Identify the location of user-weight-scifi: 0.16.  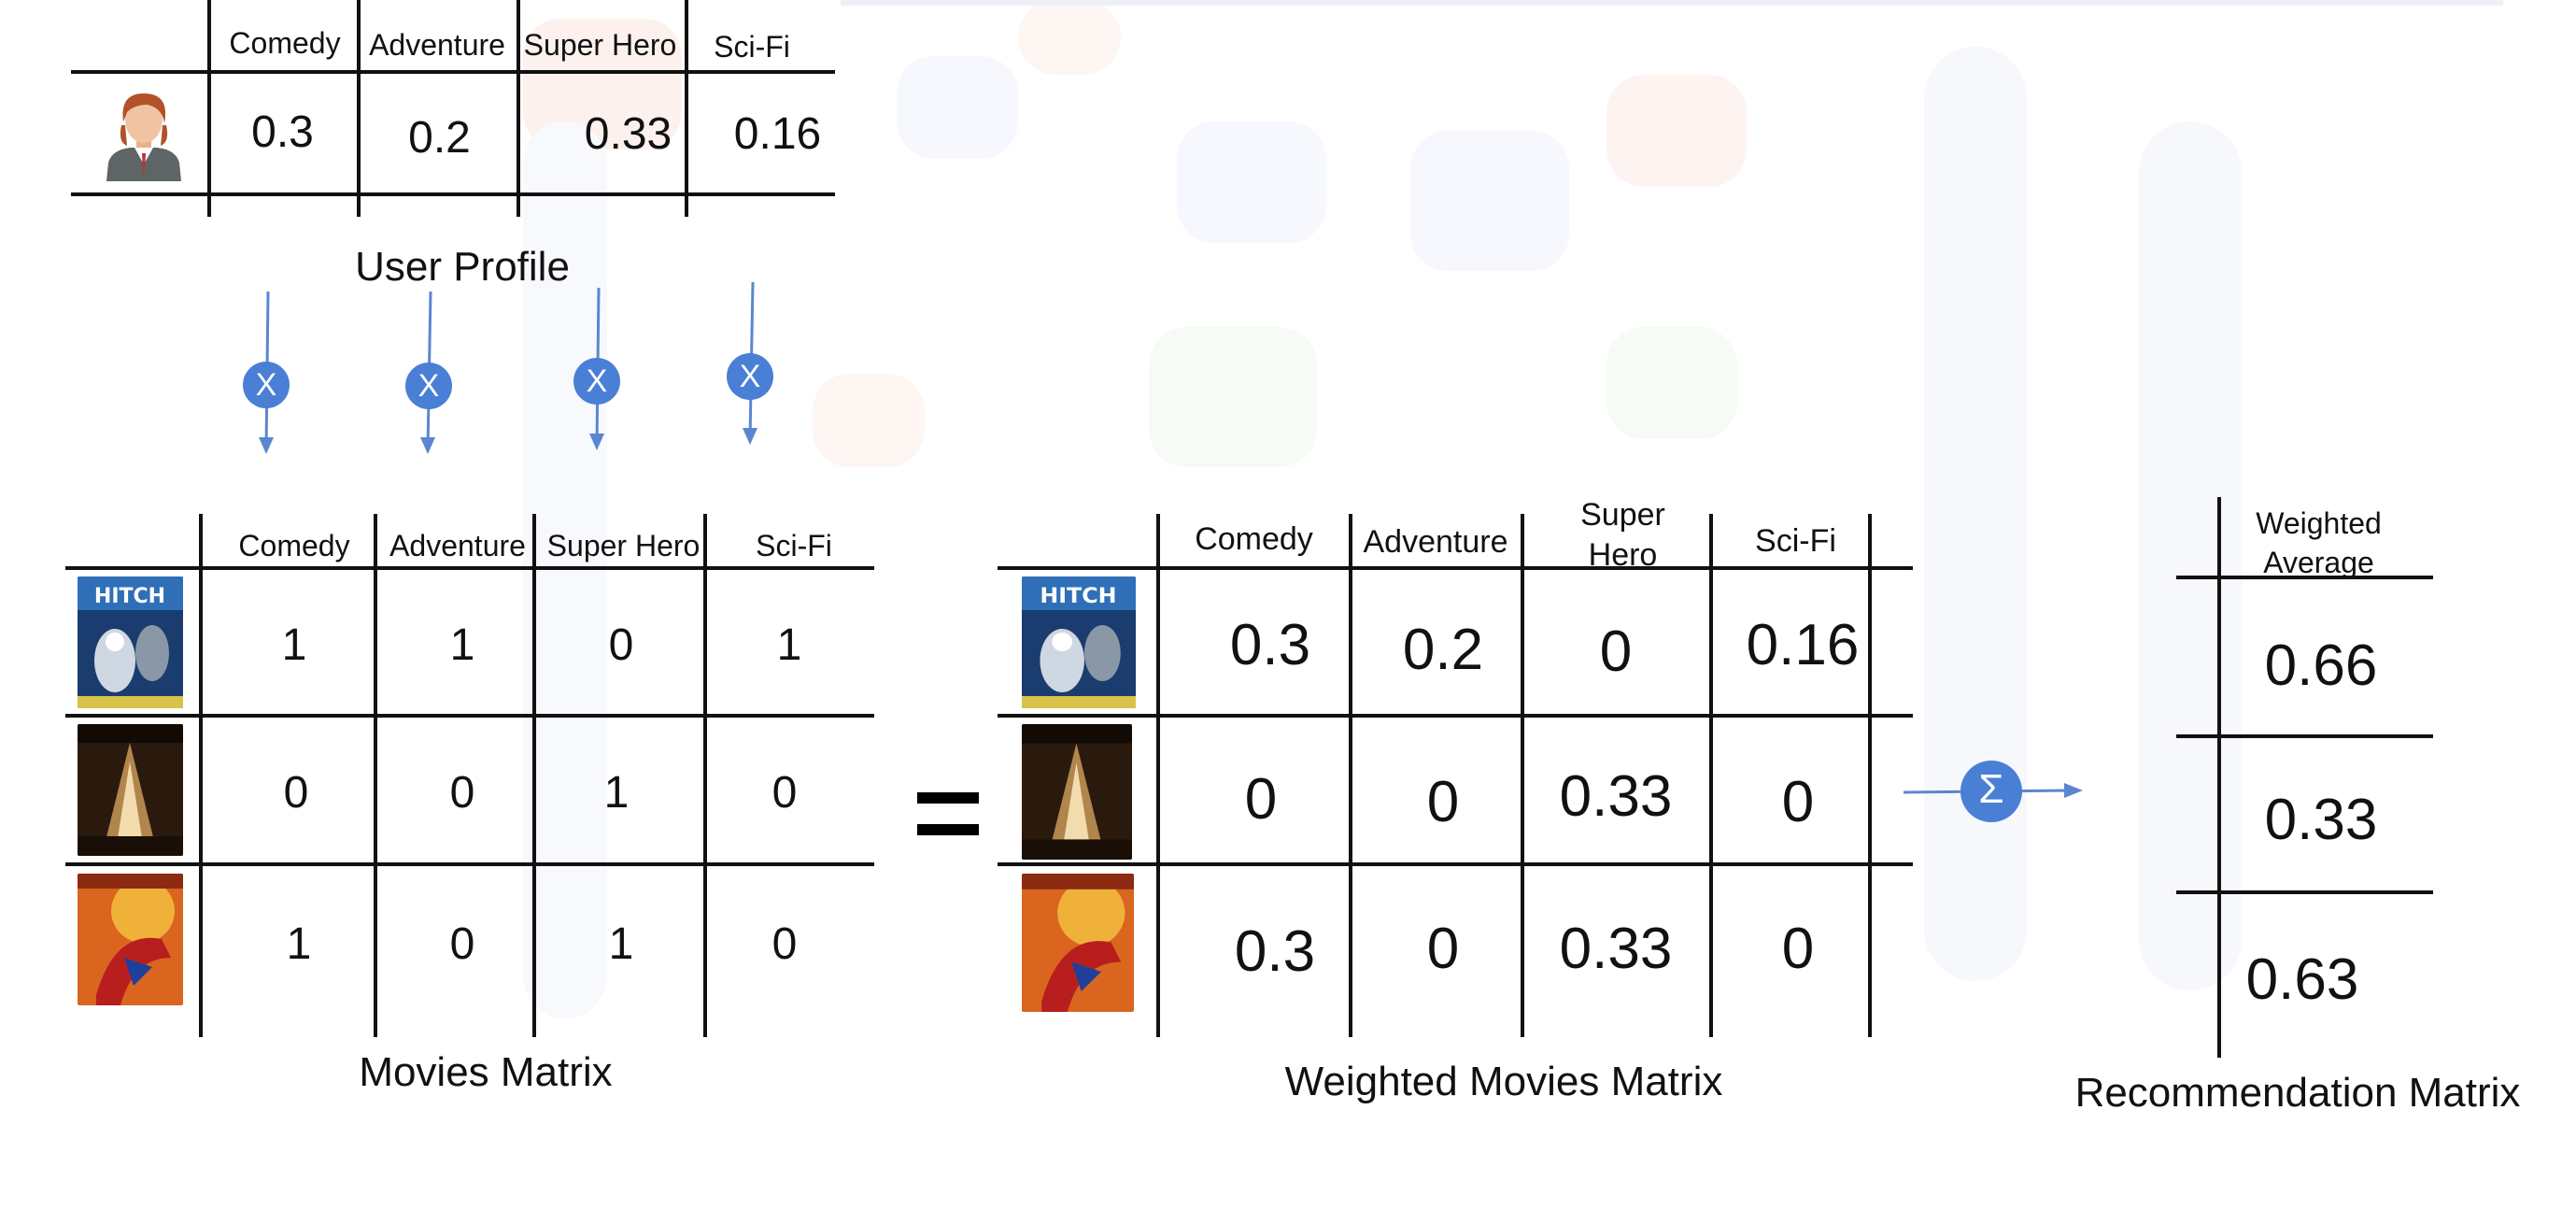
(777, 134).